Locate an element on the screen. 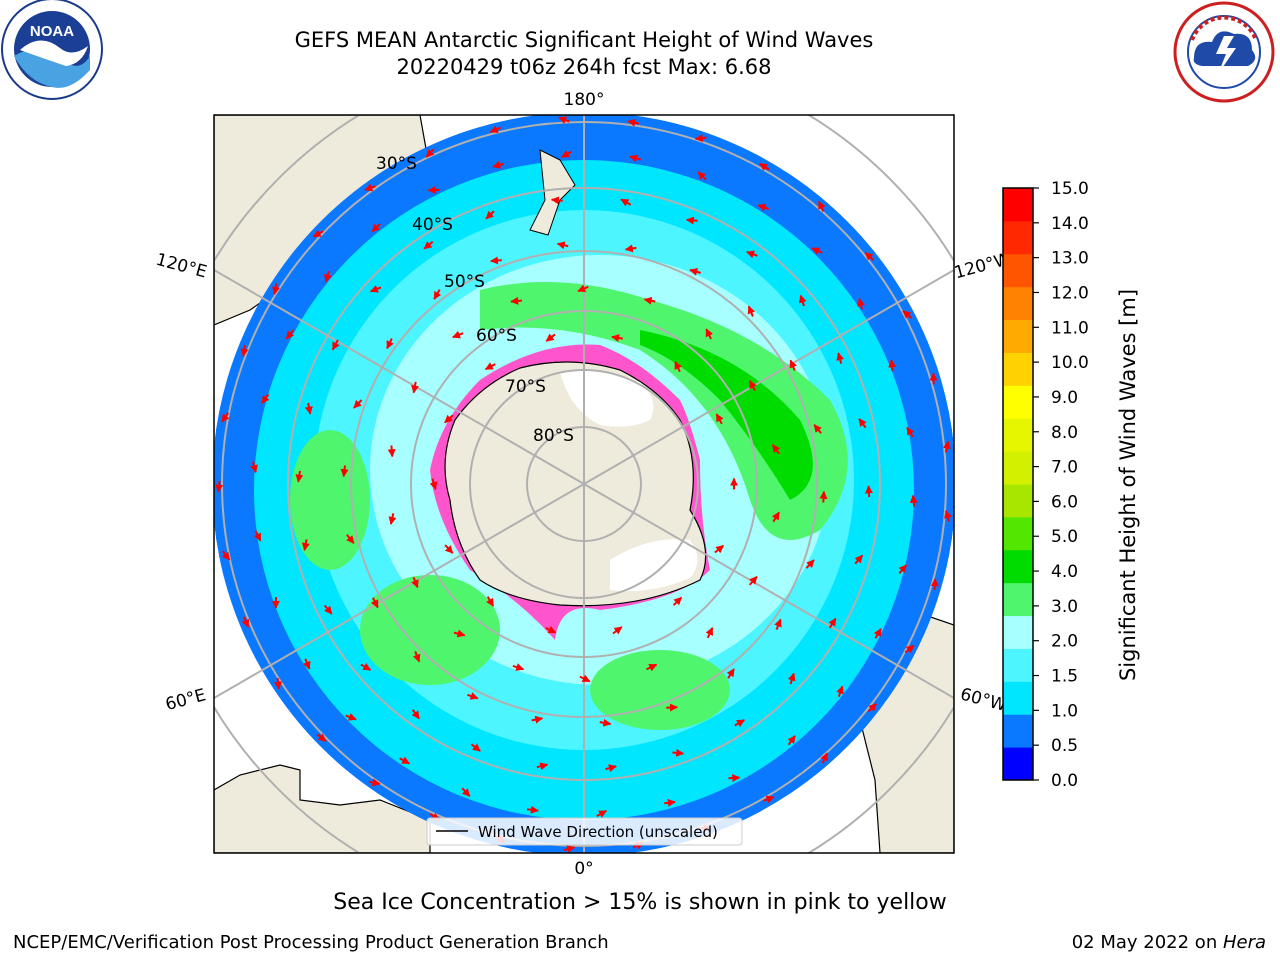 The image size is (1280, 960). land-africa is located at coordinates (322, 808).